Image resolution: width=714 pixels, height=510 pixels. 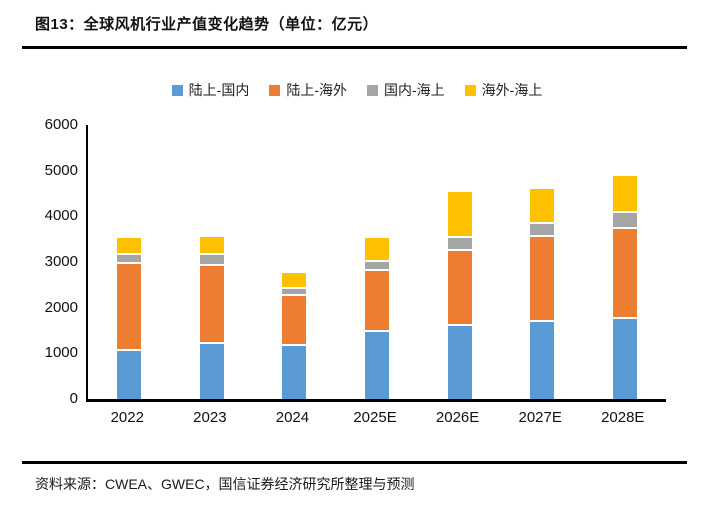 I want to click on x-tick-label: 2022, so click(x=127, y=417).